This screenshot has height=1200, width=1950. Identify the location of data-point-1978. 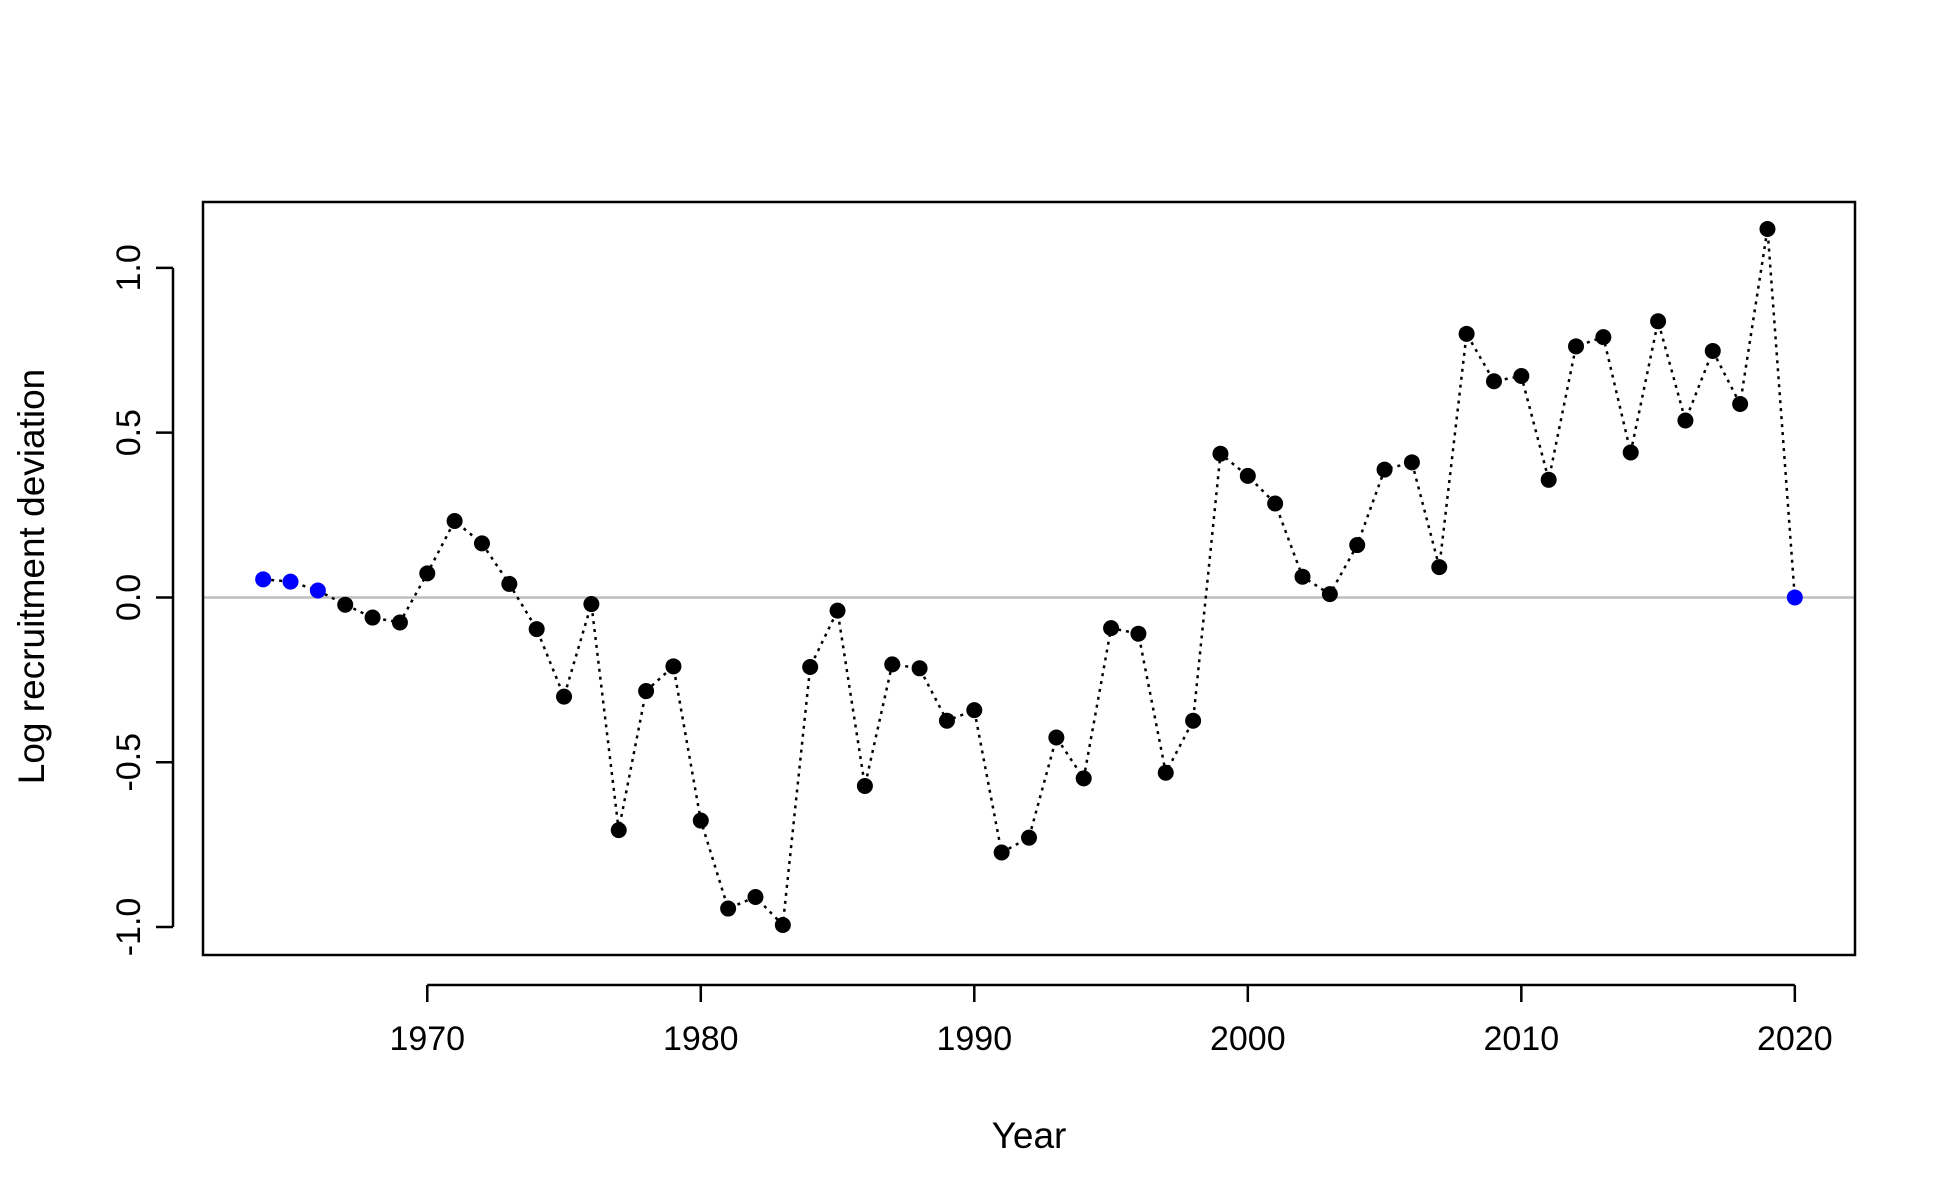
(646, 691).